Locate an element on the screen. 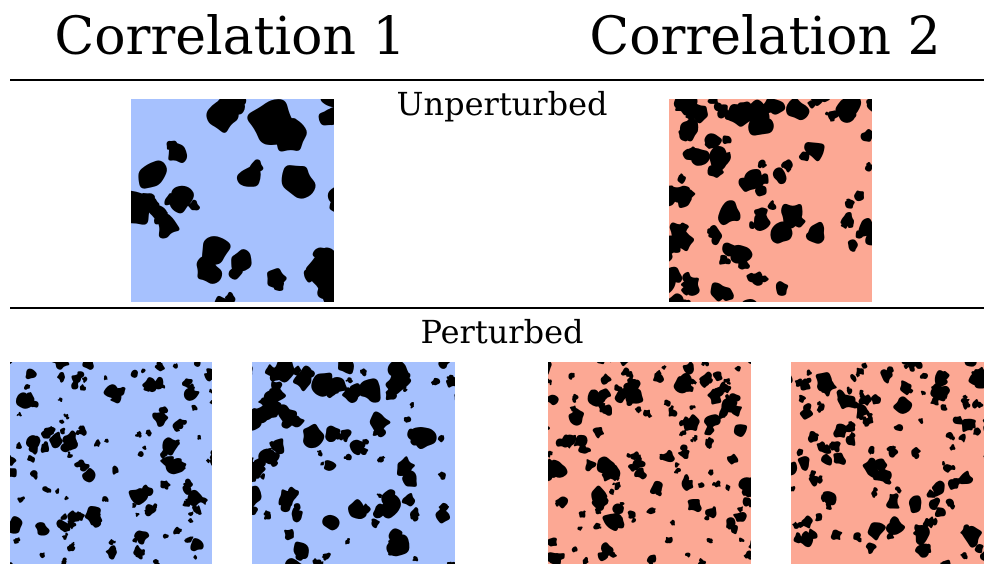 Image resolution: width=984 pixels, height=564 pixels. perturbed-correlation-1-texture-b is located at coordinates (353, 463).